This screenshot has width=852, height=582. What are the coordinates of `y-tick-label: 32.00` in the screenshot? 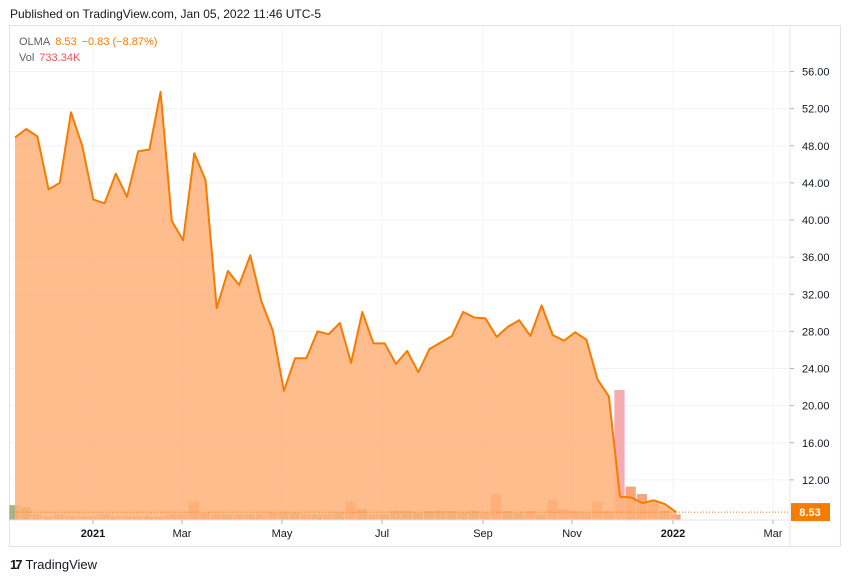 It's located at (816, 295).